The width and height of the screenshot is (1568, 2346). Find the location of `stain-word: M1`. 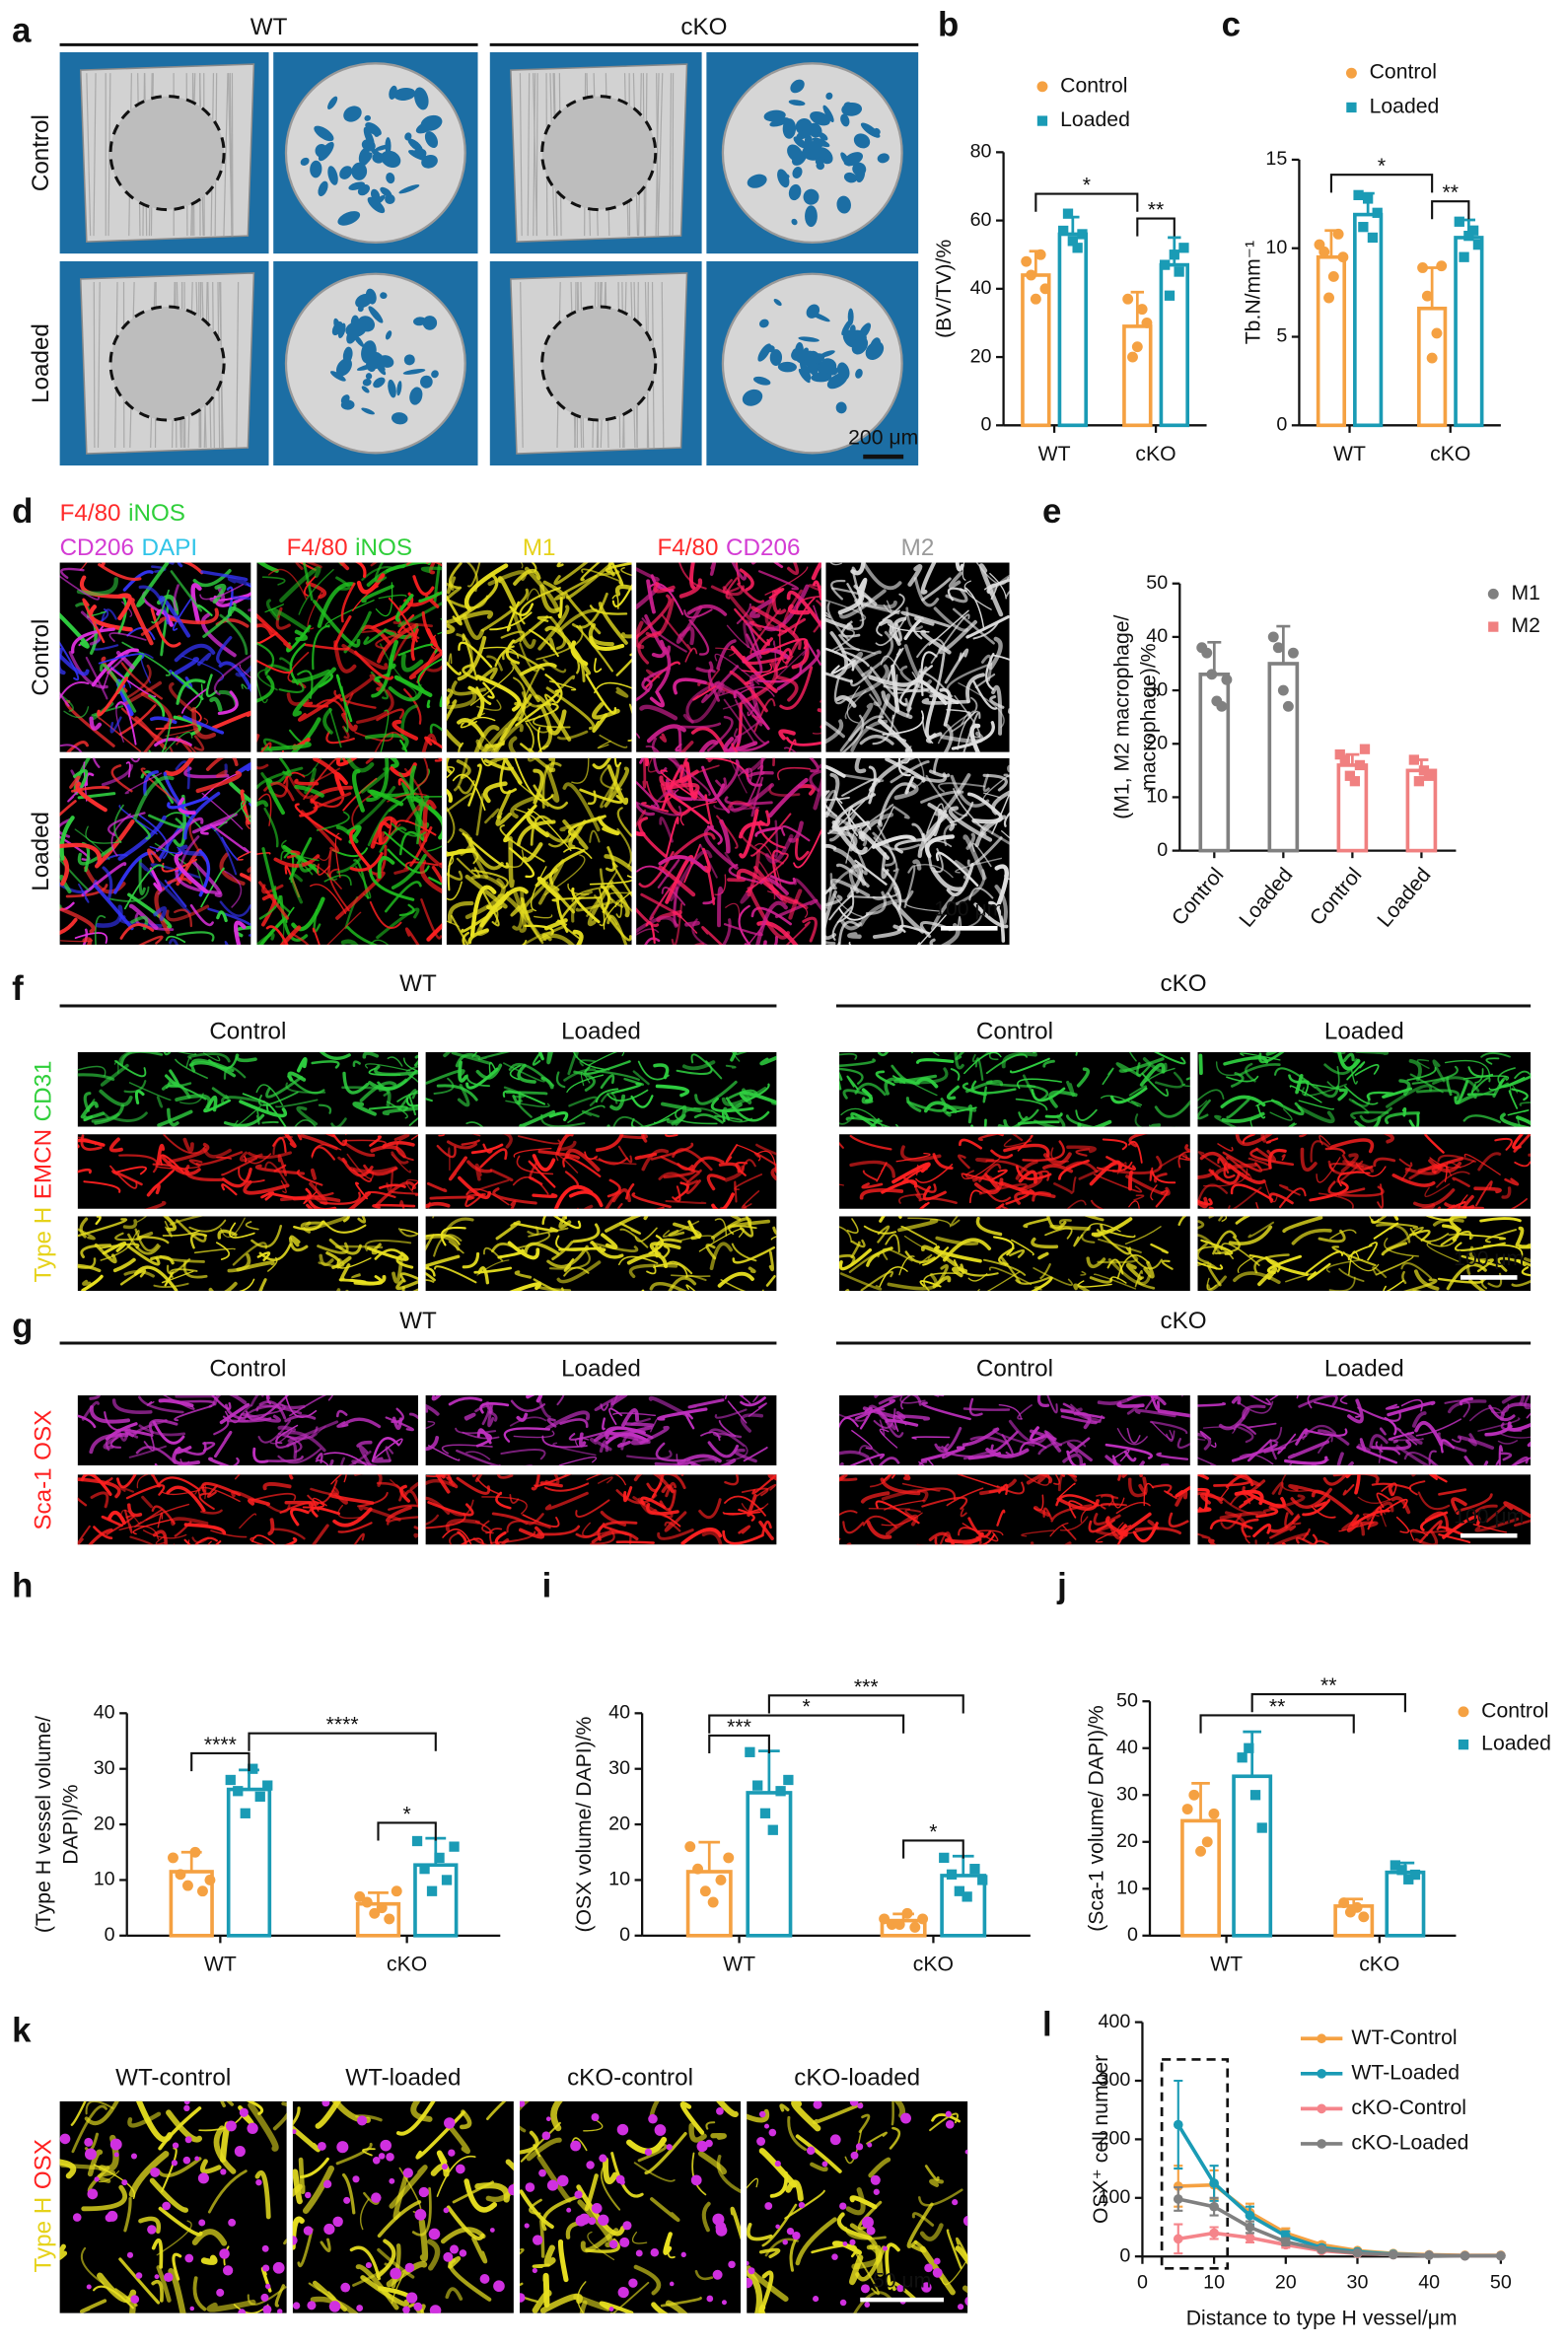

stain-word: M1 is located at coordinates (539, 547).